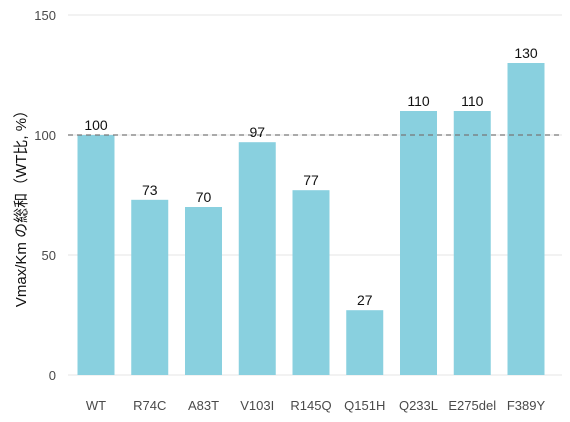 The image size is (570, 422). I want to click on data-label-R145Q: 77, so click(311, 180).